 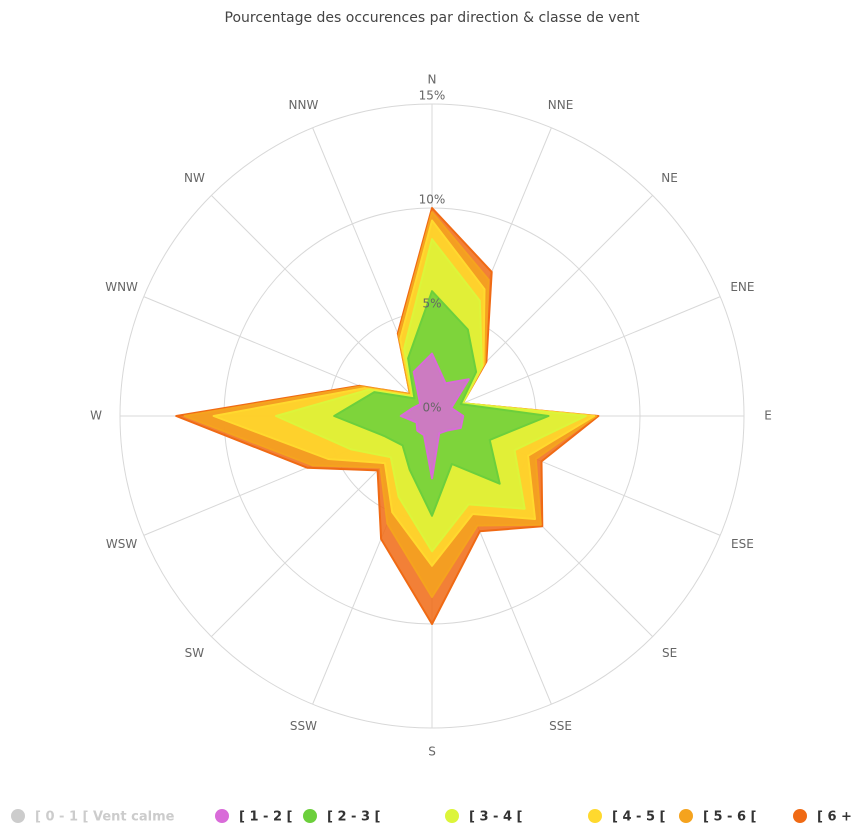 I want to click on legend-label: [ 2 - 3 [, so click(x=354, y=817).